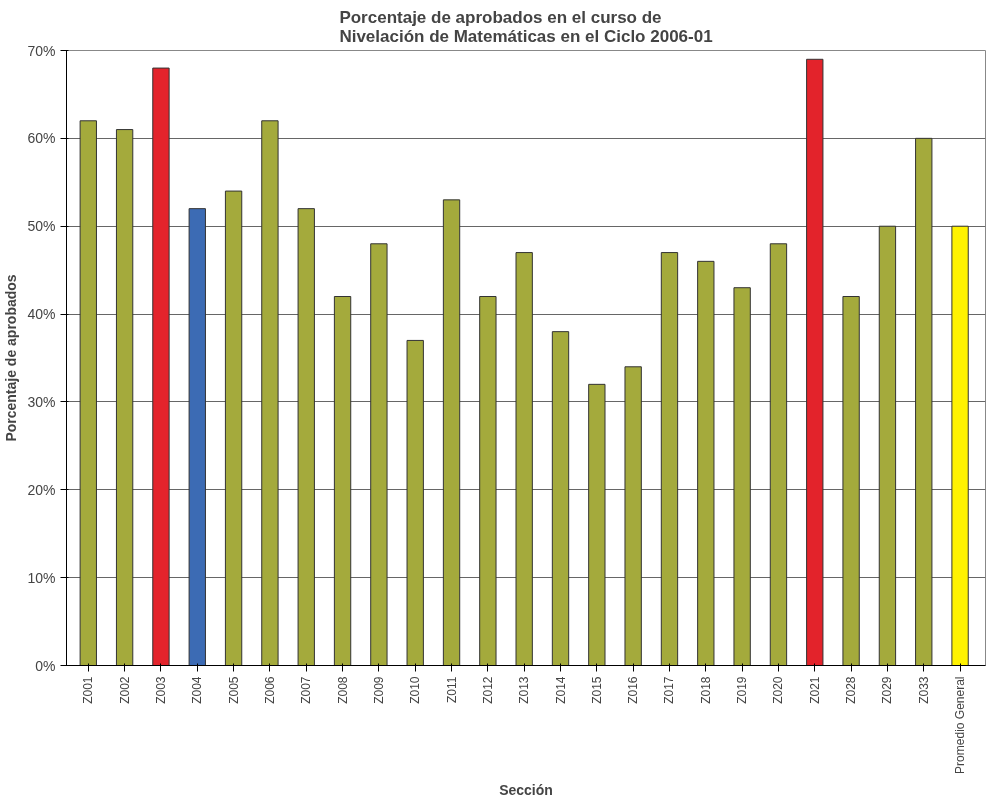 The width and height of the screenshot is (1001, 808). What do you see at coordinates (11, 358) in the screenshot?
I see `y-axis-title: Porcentaje de aprobados` at bounding box center [11, 358].